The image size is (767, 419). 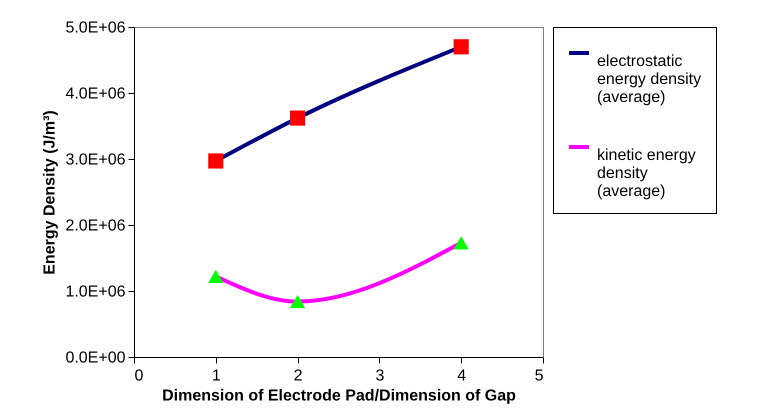 I want to click on y-axis-title: Energy Density (J/m³), so click(x=49, y=192).